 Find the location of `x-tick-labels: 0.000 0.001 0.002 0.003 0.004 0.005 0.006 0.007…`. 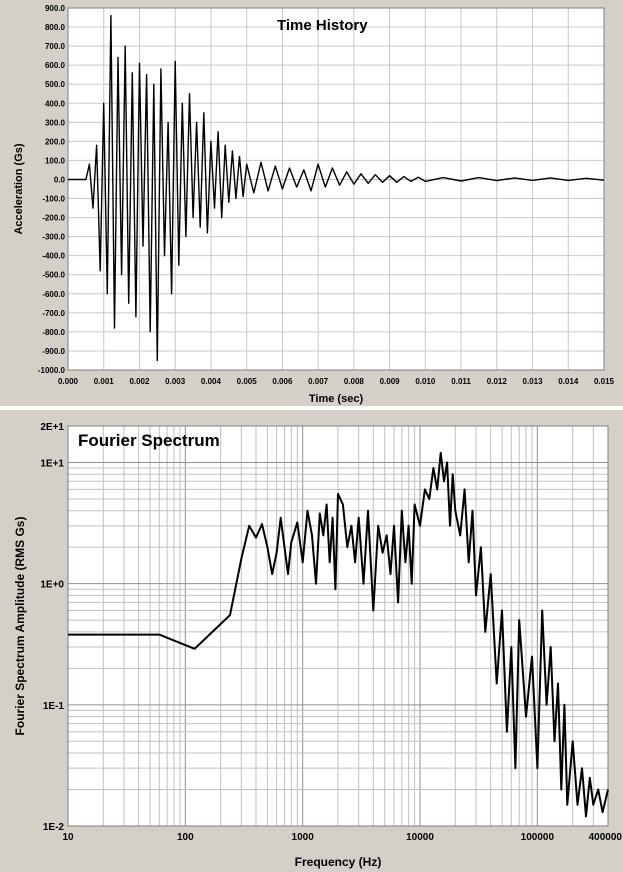

x-tick-labels: 0.000 0.001 0.002 0.003 0.004 0.005 0.006 0.007… is located at coordinates (336, 381).